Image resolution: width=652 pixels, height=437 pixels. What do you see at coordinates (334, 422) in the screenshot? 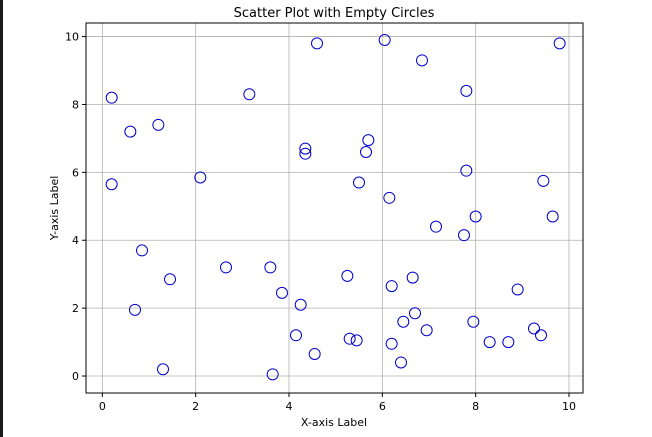
I see `x-axis-label: X-axis Label` at bounding box center [334, 422].